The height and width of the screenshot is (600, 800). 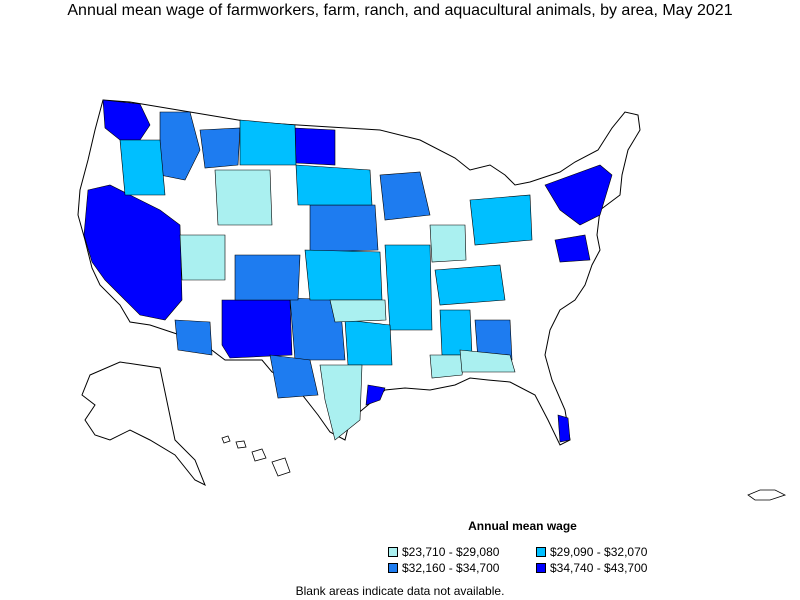 What do you see at coordinates (142, 167) in the screenshot?
I see `region-or` at bounding box center [142, 167].